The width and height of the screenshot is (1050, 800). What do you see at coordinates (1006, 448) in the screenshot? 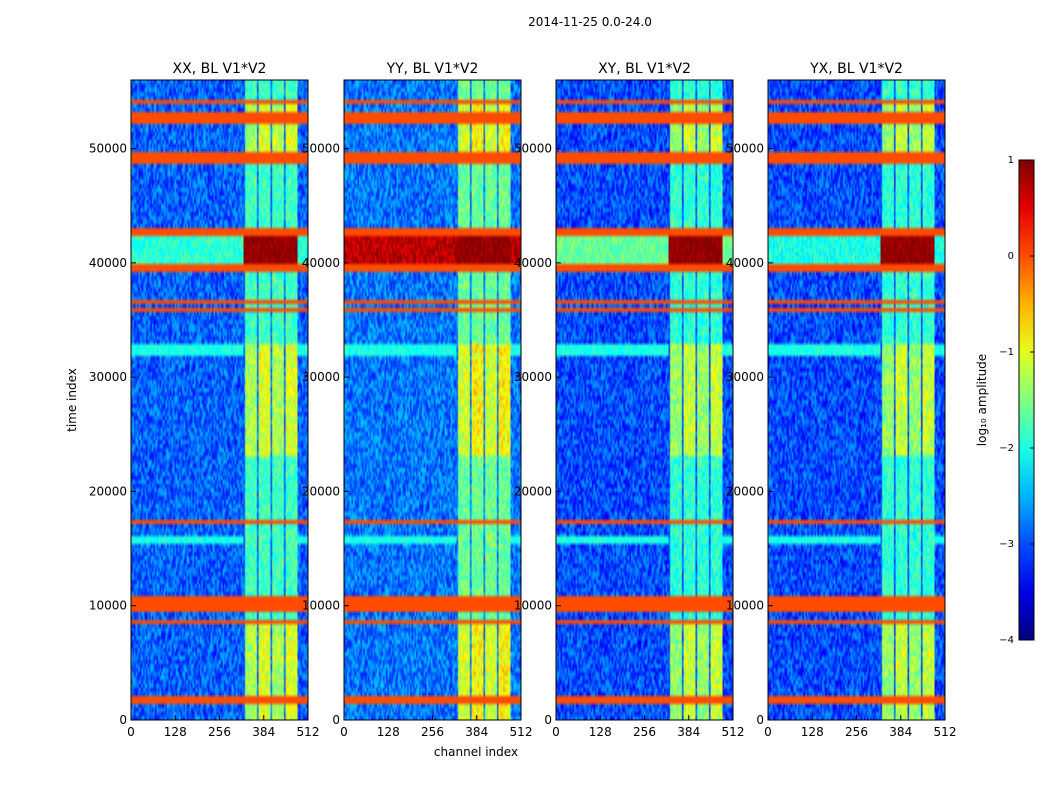
I see `colorbar-tick-label: −2` at bounding box center [1006, 448].